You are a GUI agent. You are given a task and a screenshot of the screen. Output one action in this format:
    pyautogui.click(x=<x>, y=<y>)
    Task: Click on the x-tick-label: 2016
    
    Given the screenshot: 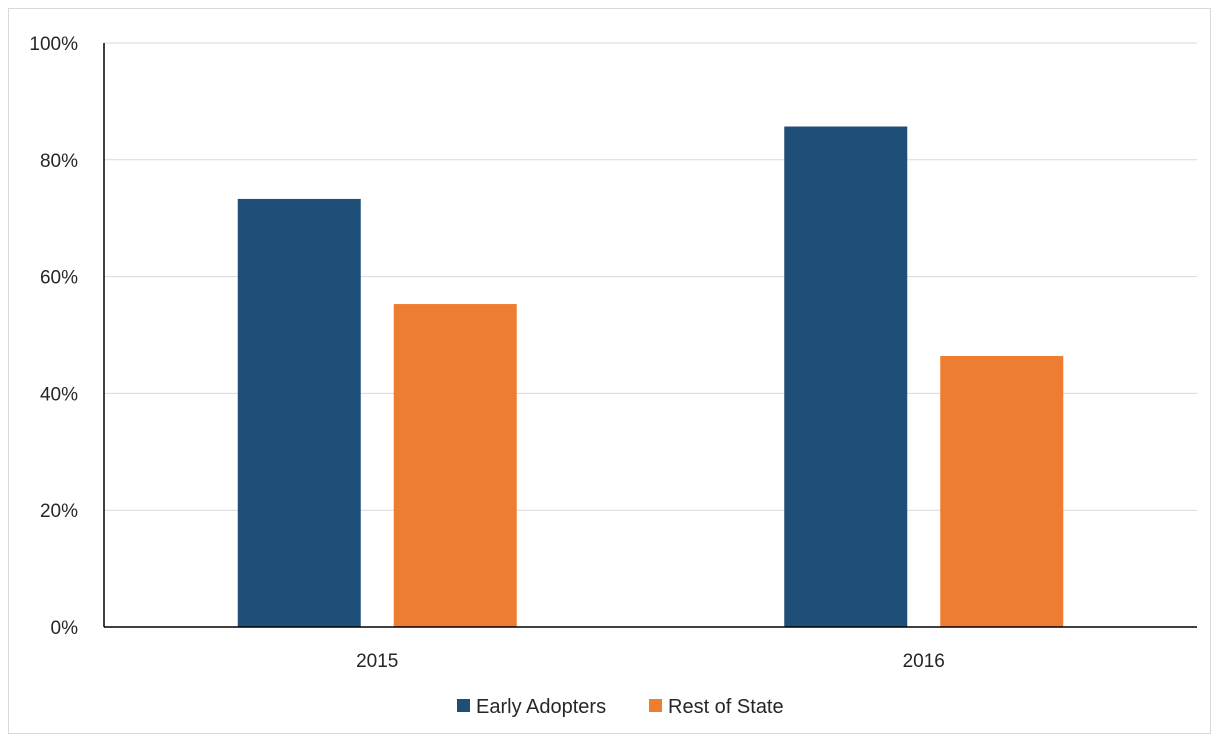 What is the action you would take?
    pyautogui.click(x=924, y=661)
    